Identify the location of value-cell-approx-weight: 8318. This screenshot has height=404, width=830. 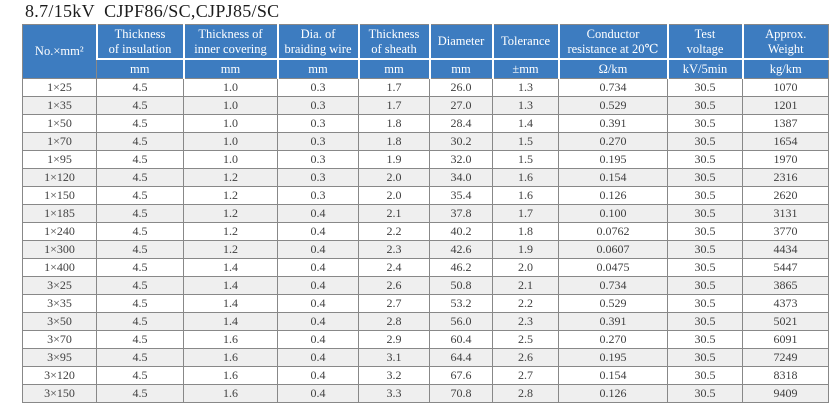
(785, 375).